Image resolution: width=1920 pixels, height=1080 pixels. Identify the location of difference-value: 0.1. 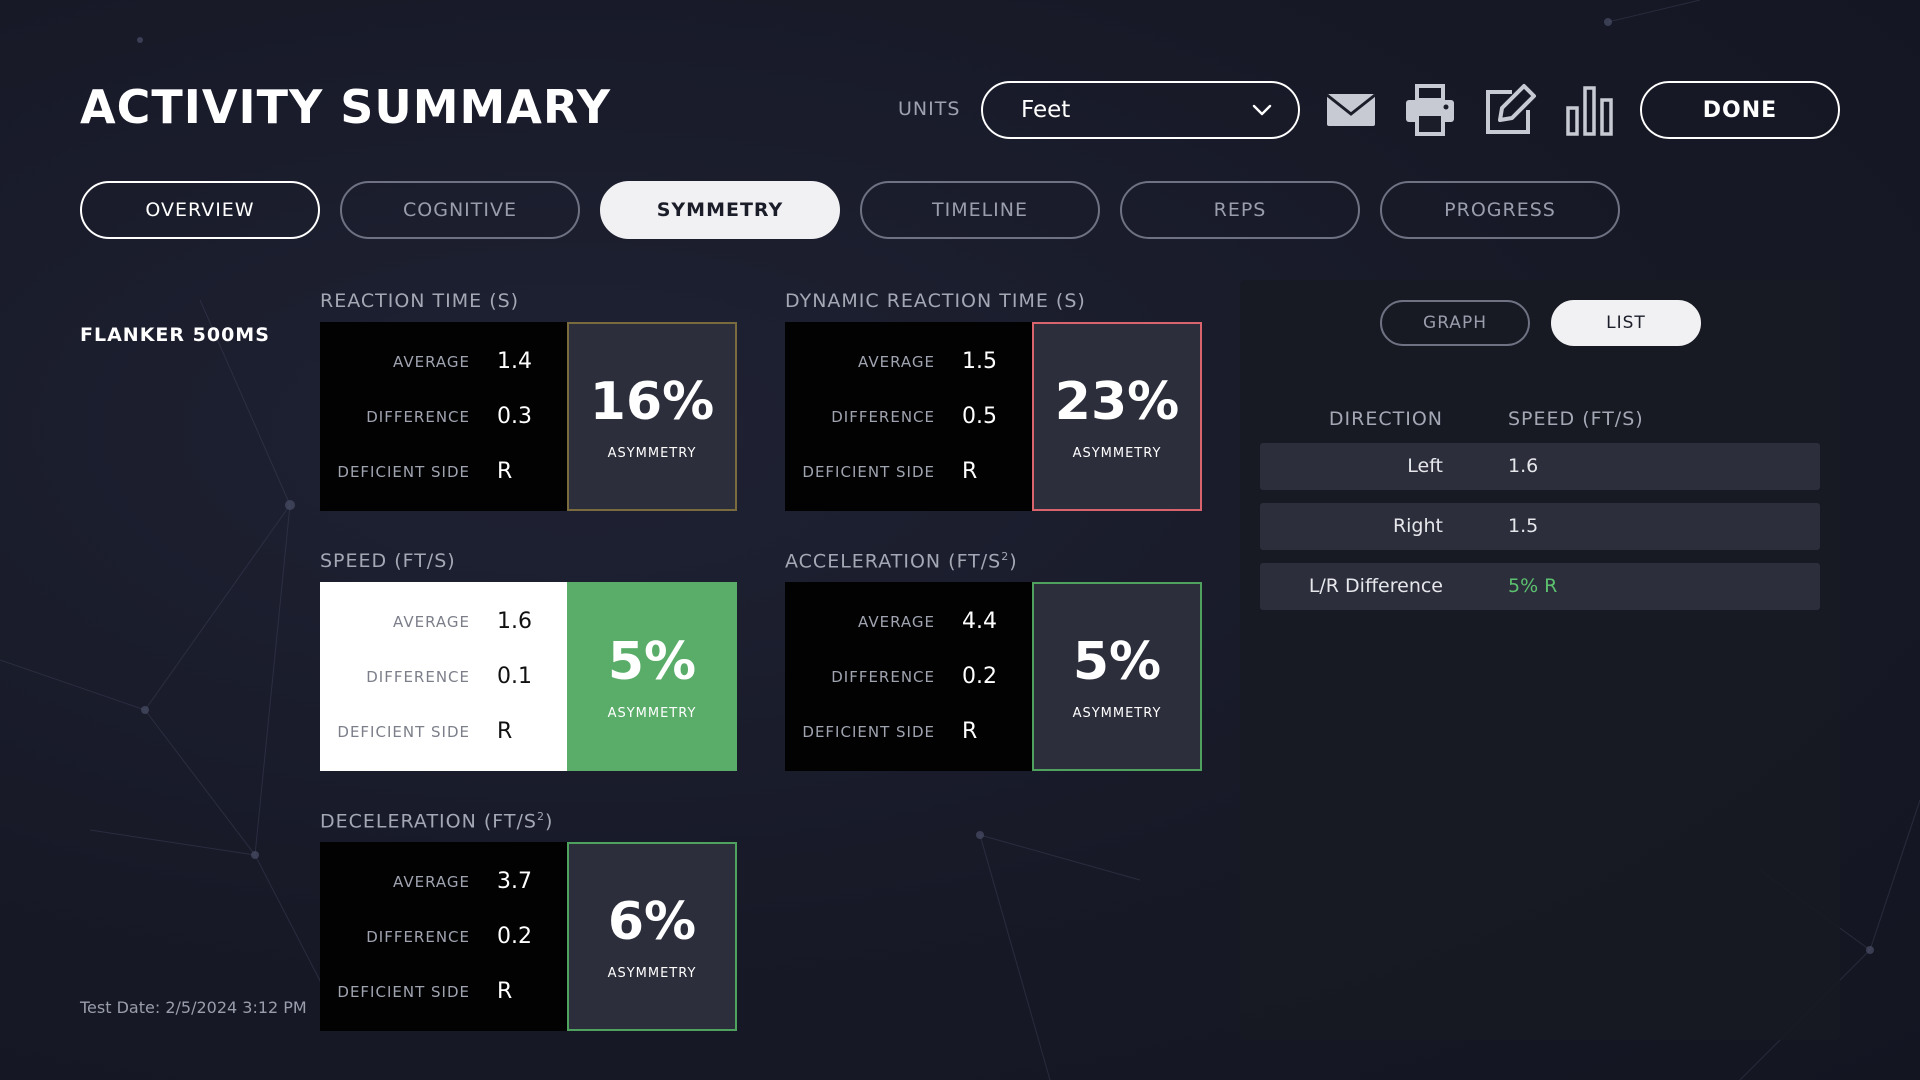
(514, 676).